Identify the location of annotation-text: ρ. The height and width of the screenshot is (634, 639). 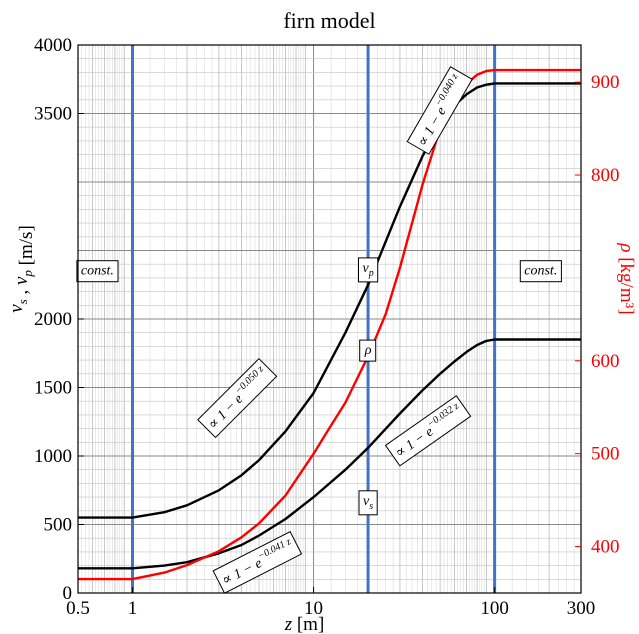
(368, 350).